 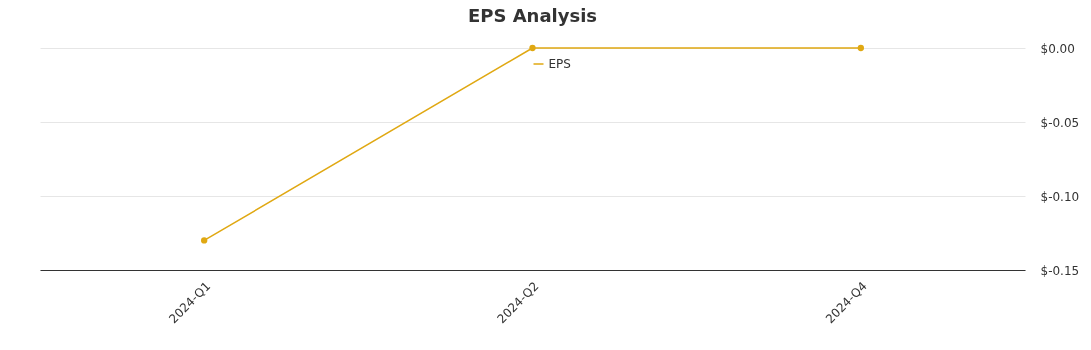 What do you see at coordinates (532, 15) in the screenshot?
I see `chart-title: EPS Analysis` at bounding box center [532, 15].